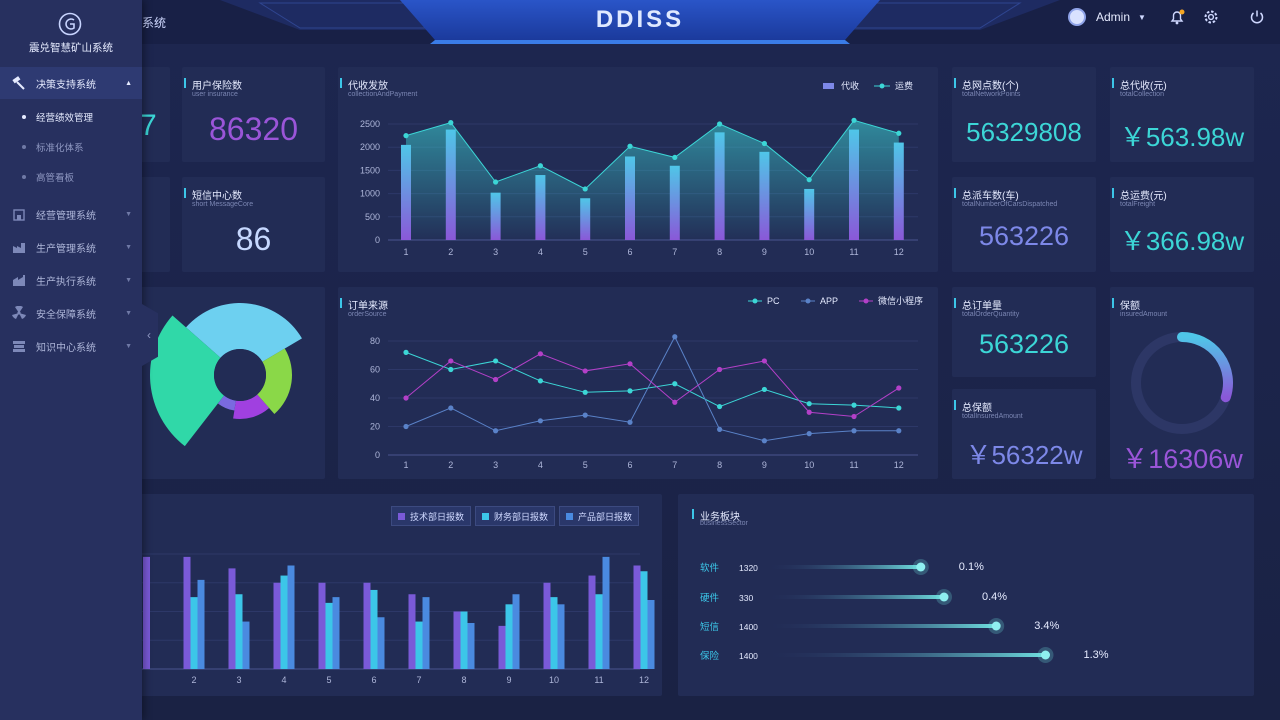 The height and width of the screenshot is (720, 1280). What do you see at coordinates (66, 282) in the screenshot?
I see `sidebar-item-production-exec-label: 生产执行系统` at bounding box center [66, 282].